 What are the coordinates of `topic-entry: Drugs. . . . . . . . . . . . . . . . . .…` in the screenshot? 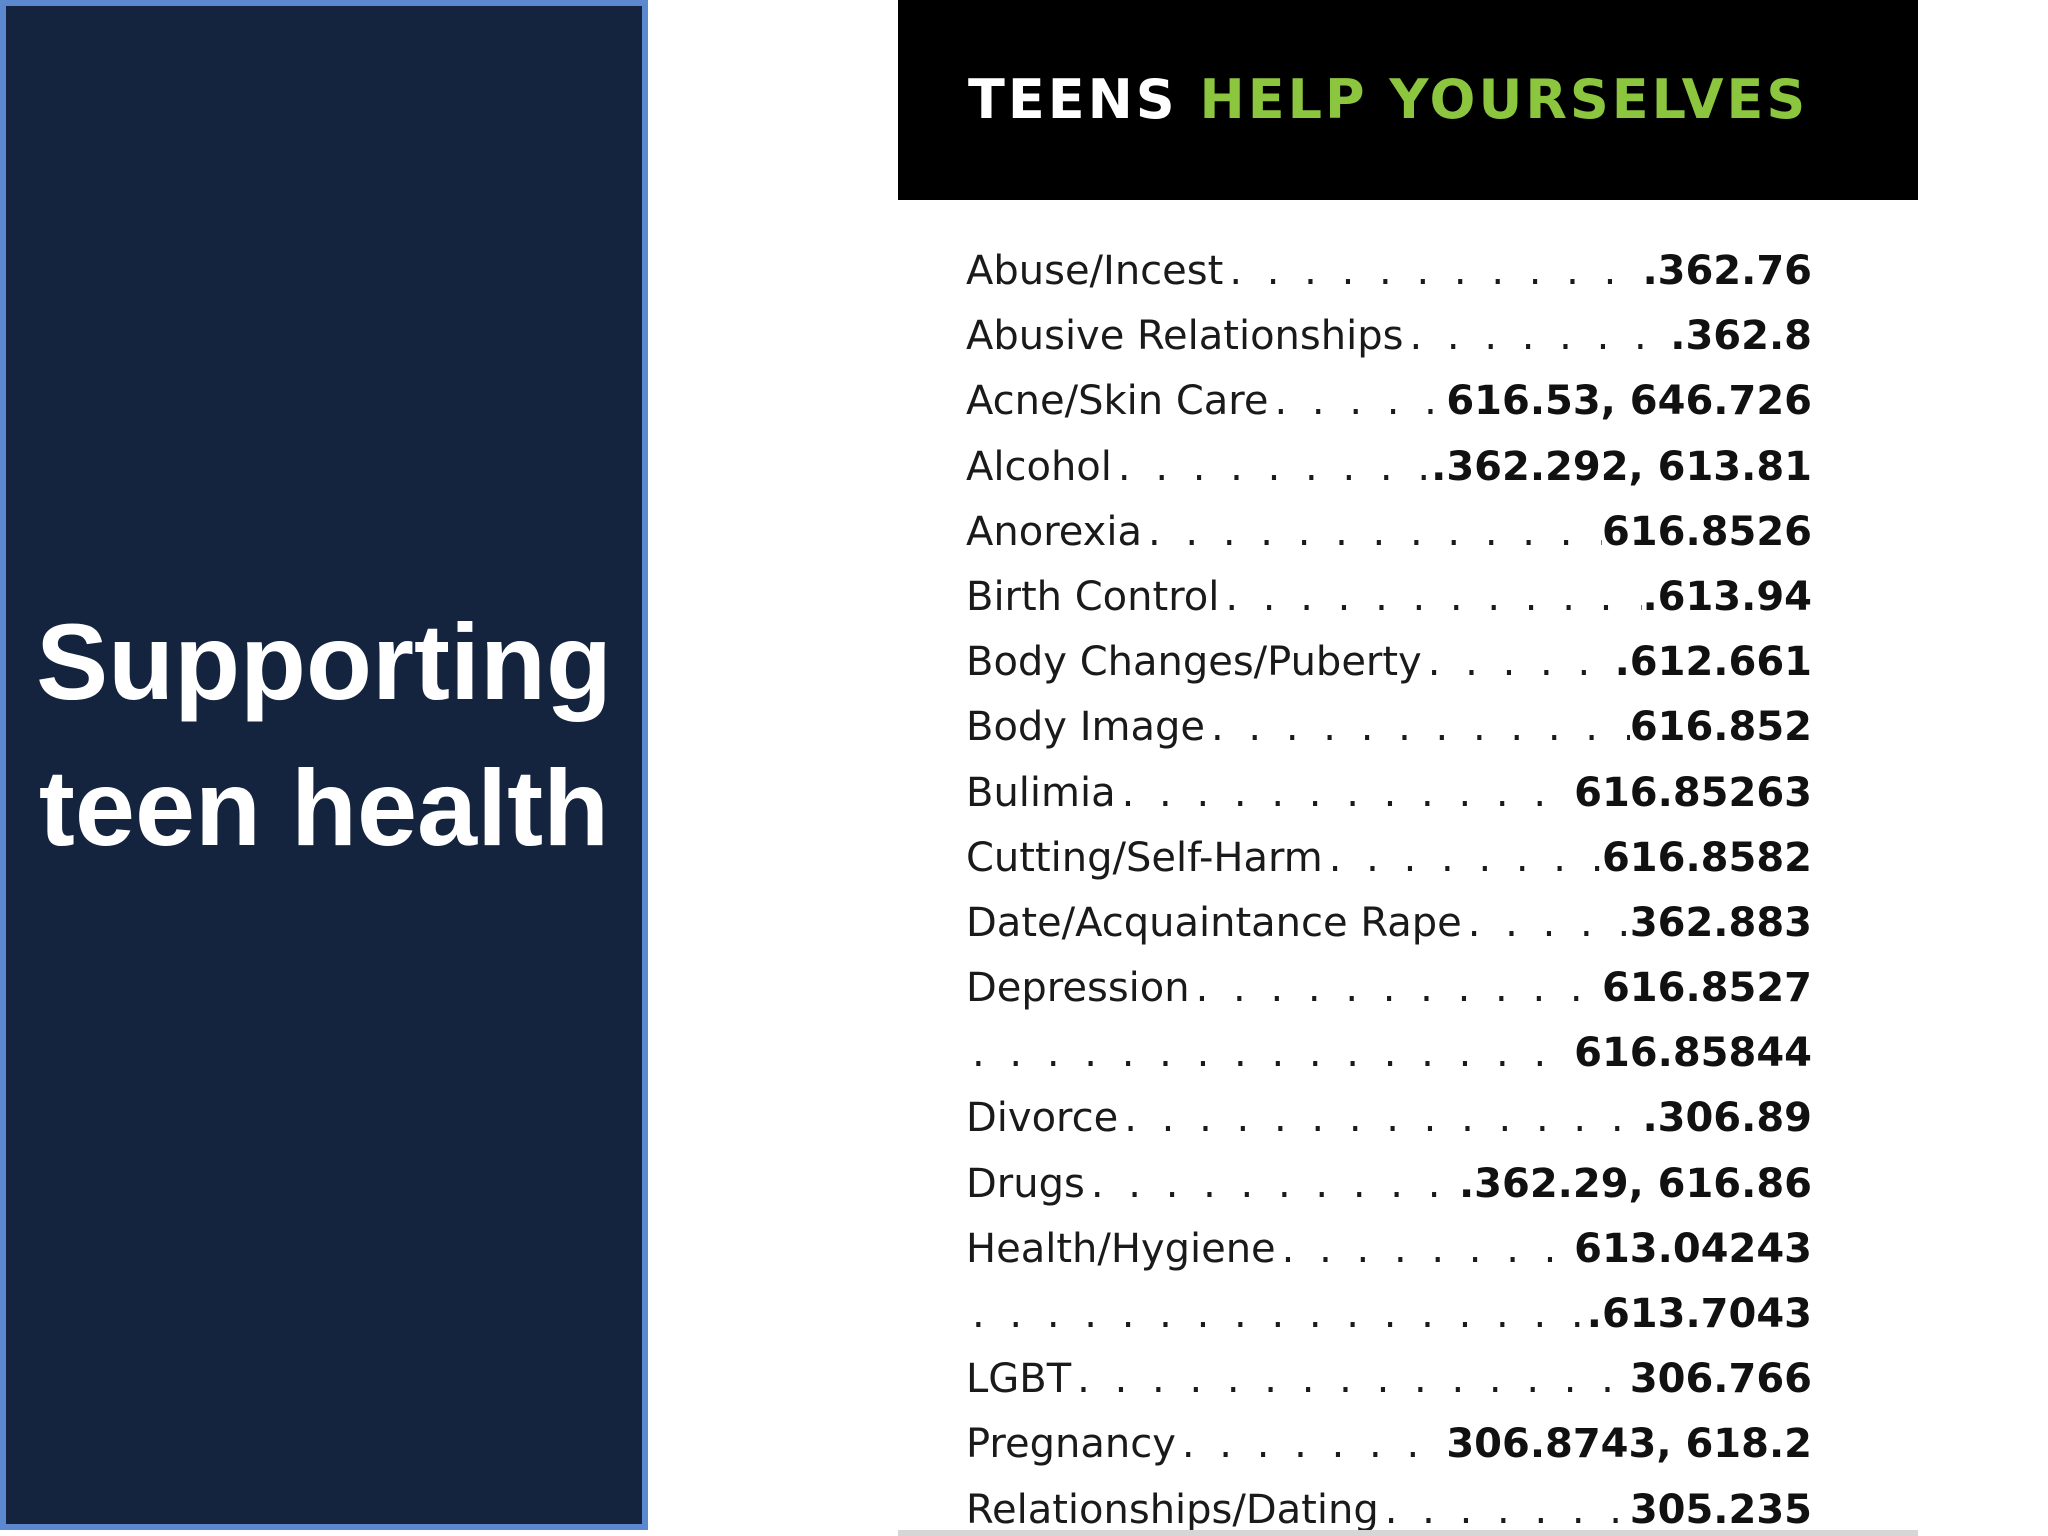 It's located at (1389, 1193).